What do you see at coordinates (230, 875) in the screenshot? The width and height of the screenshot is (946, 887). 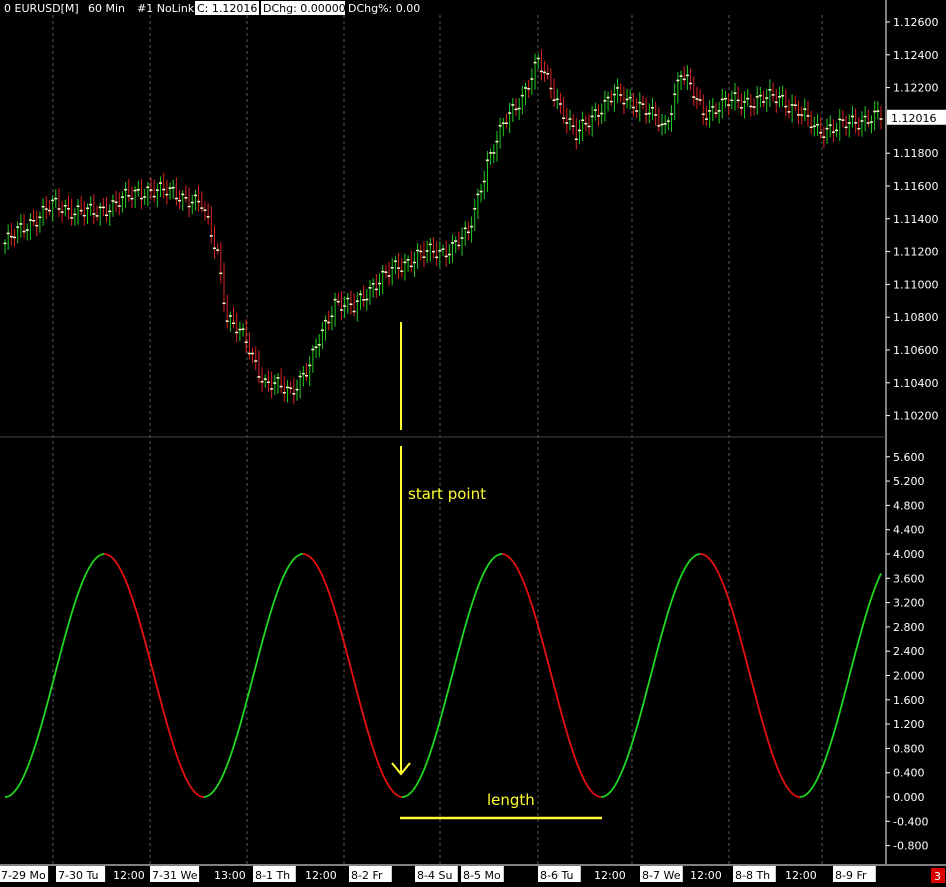 I see `time-axis-label: 13:00` at bounding box center [230, 875].